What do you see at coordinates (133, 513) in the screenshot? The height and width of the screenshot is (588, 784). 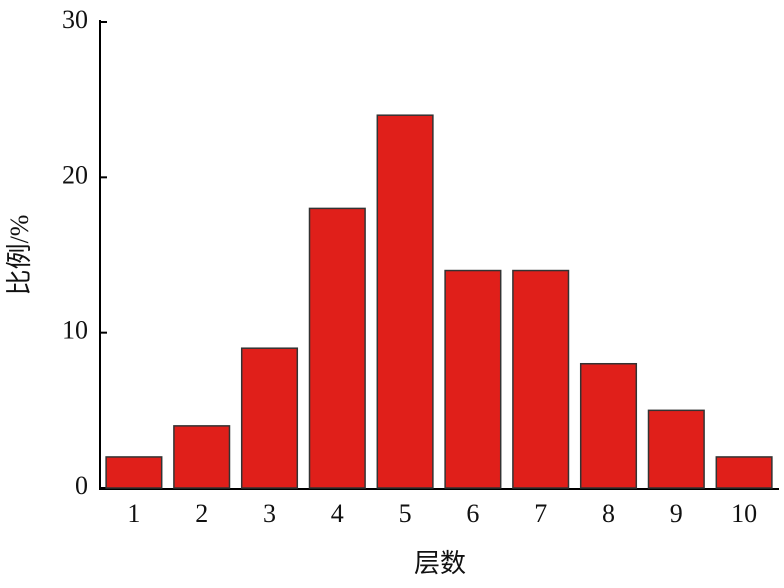 I see `x-tick-label: 1` at bounding box center [133, 513].